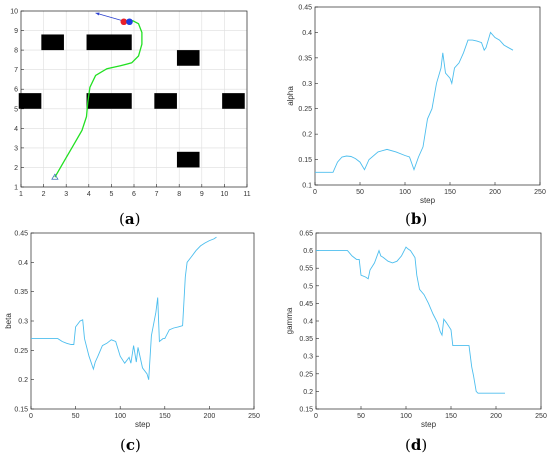  I want to click on x-tick-label: 10, so click(225, 194).